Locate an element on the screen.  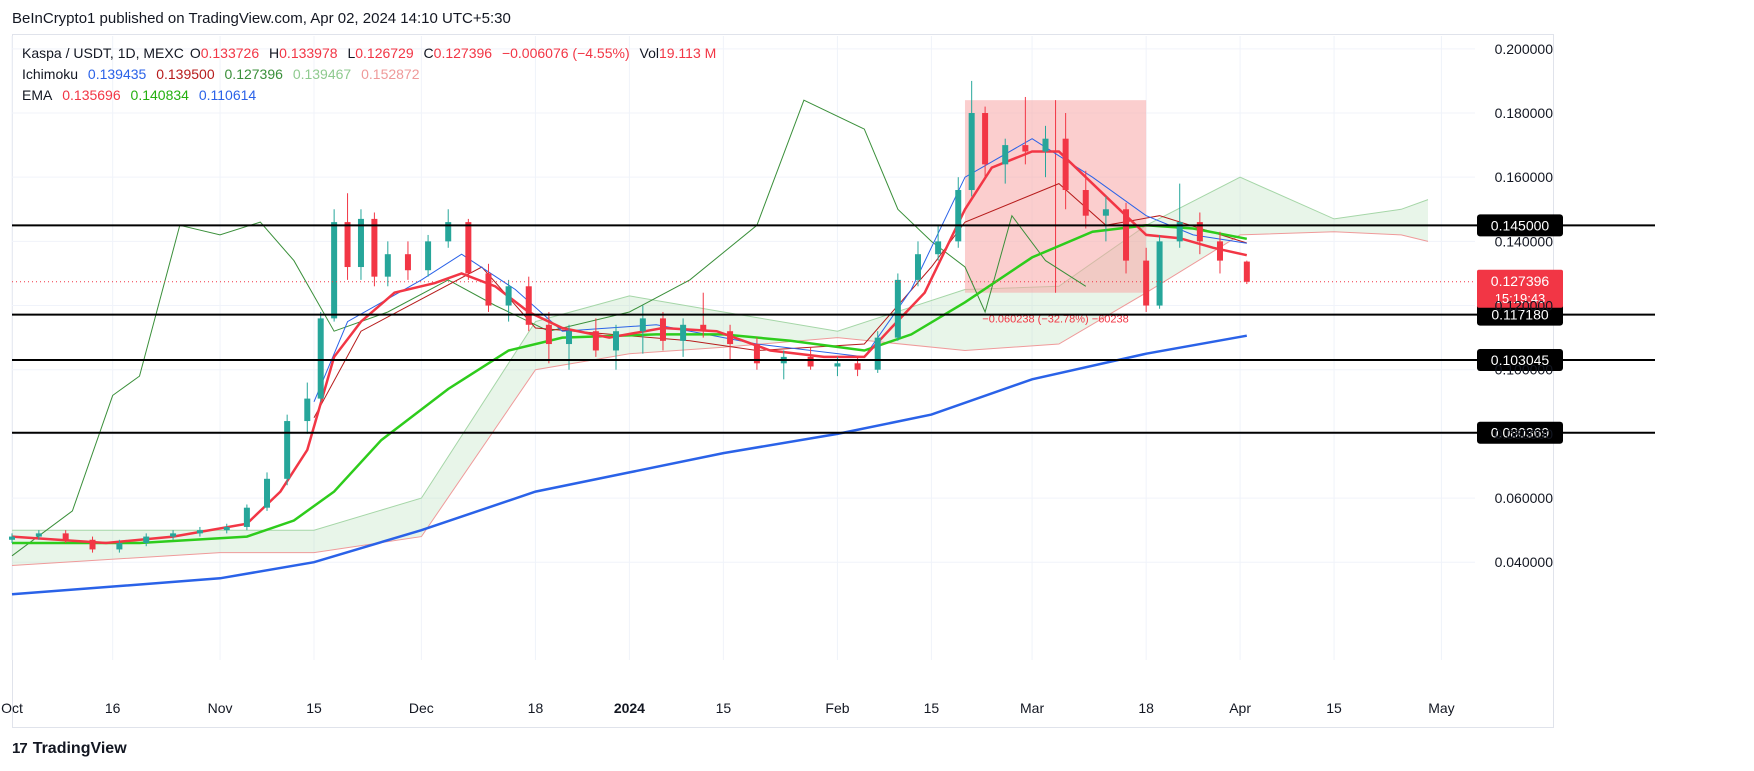
high-value: 0.133978 is located at coordinates (308, 53).